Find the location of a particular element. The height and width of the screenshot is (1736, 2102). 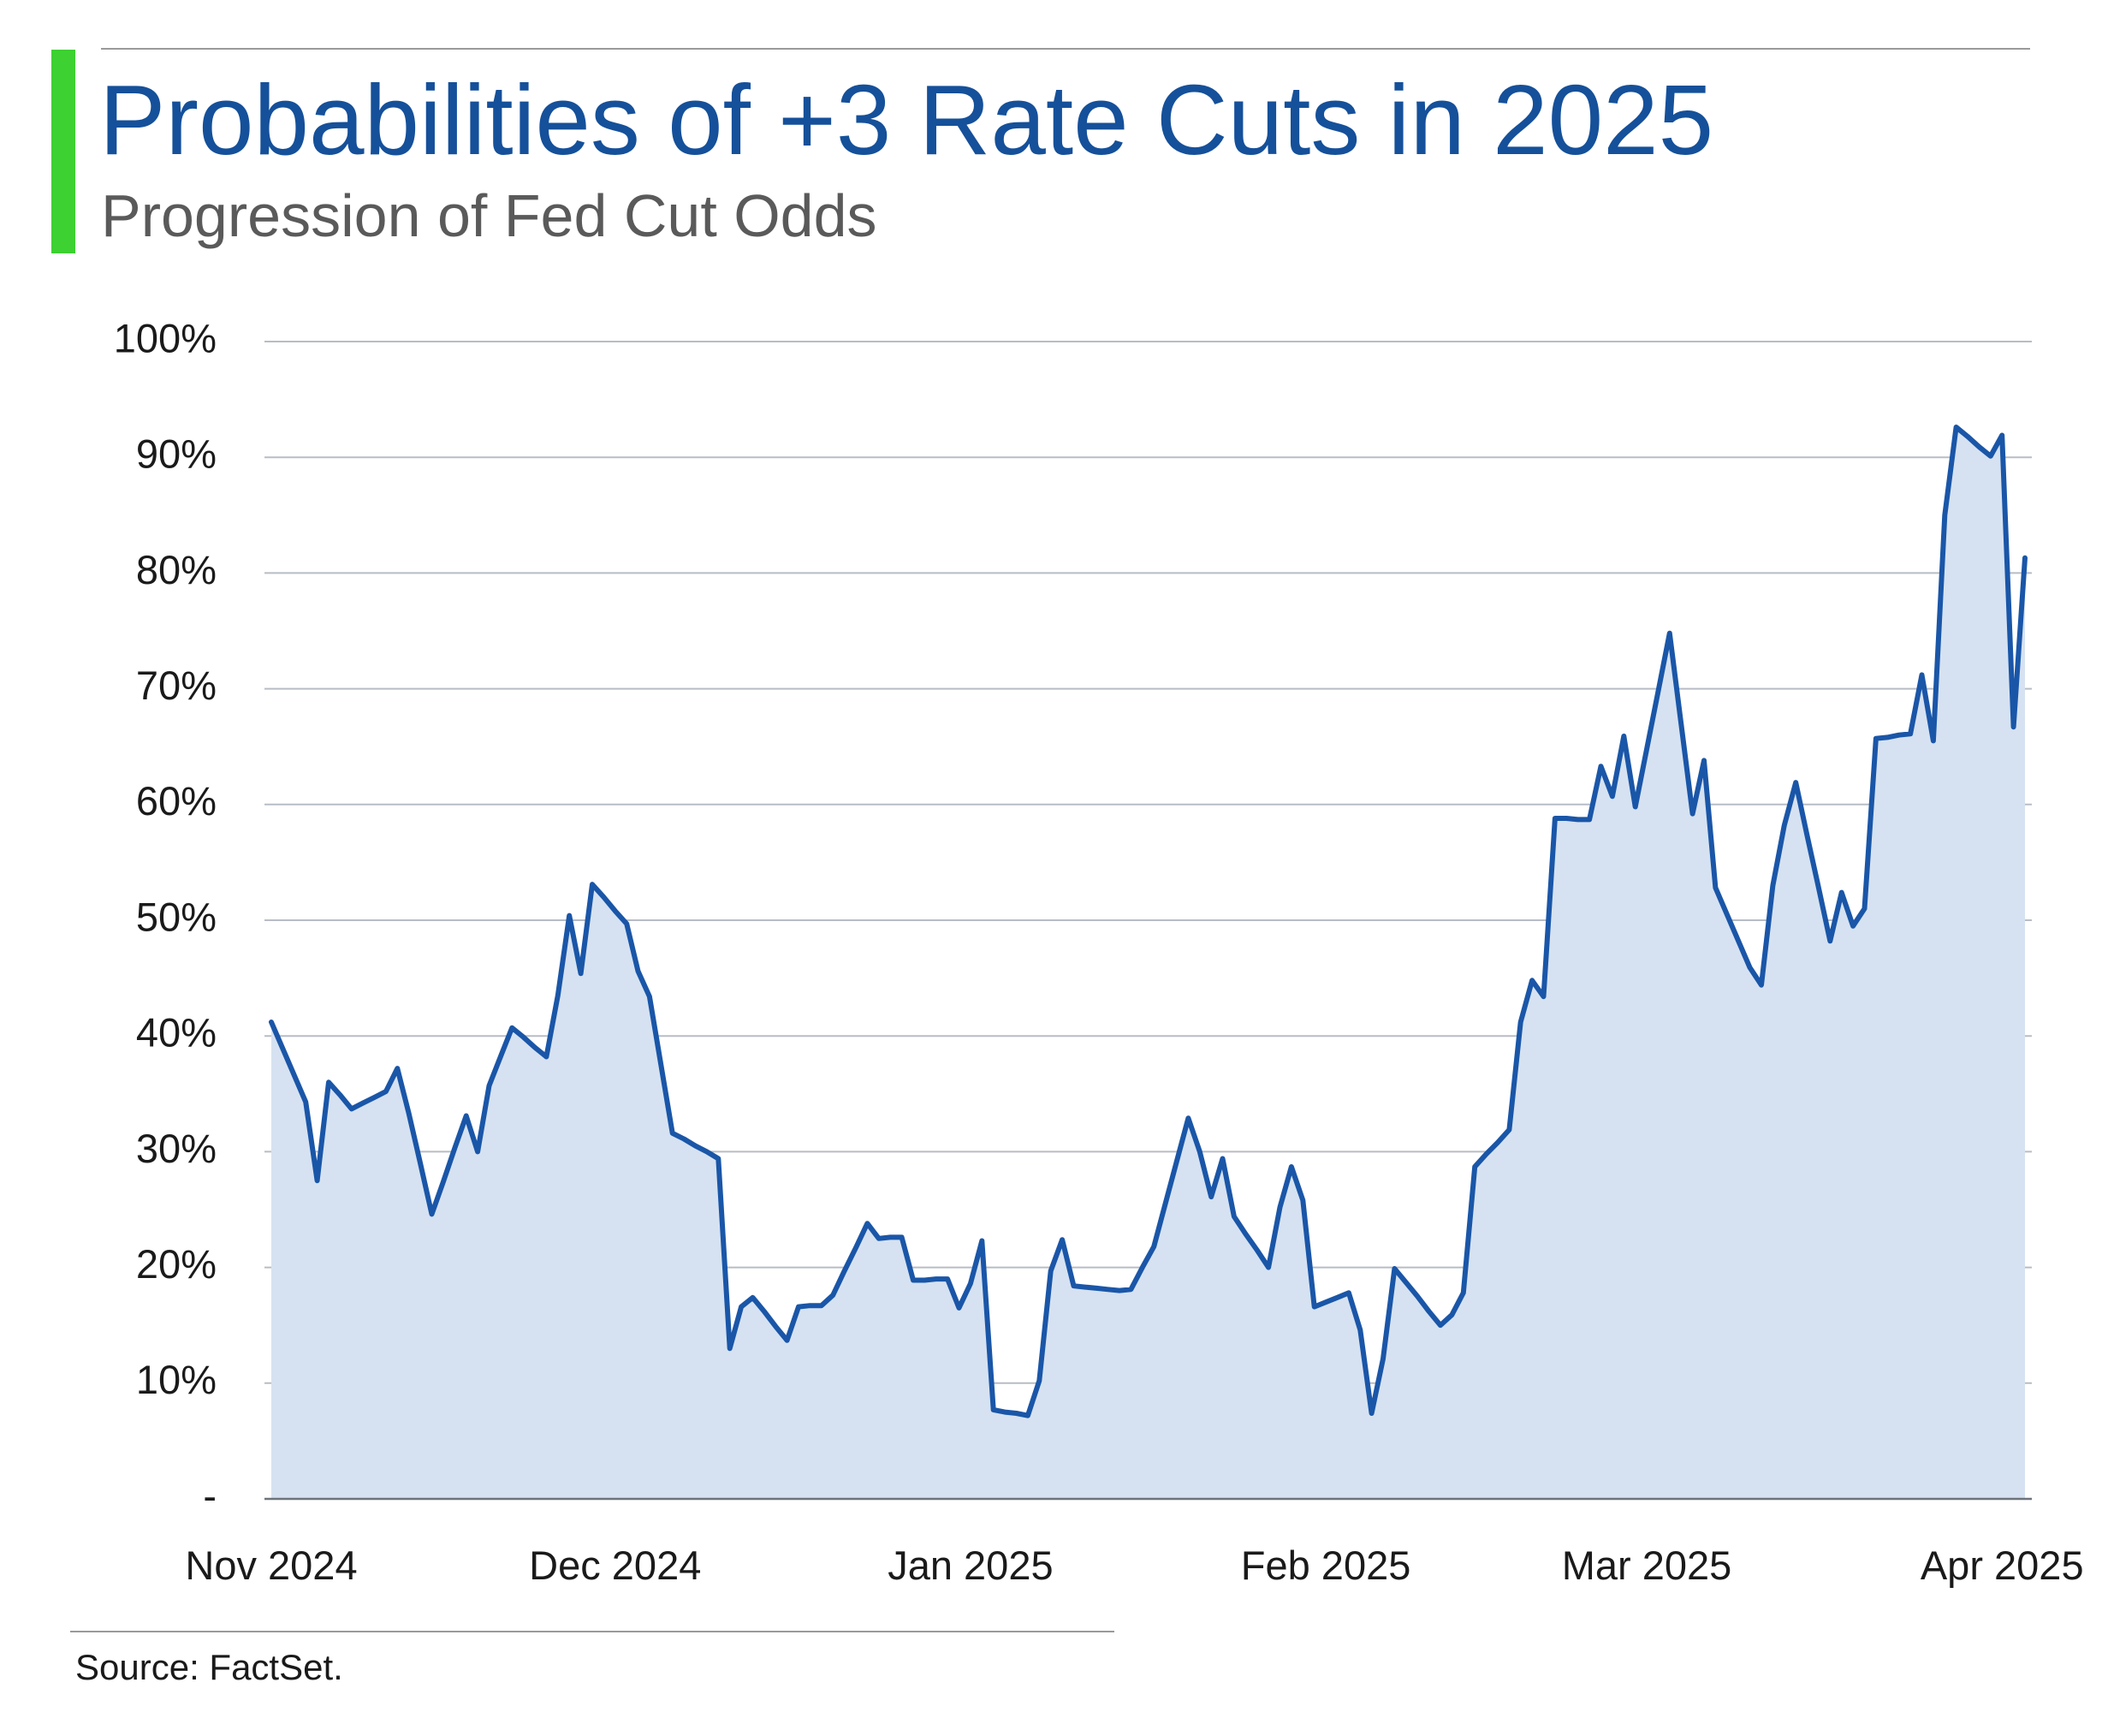

chart-subtitle: Progression of Fed Cut Odds is located at coordinates (489, 216).